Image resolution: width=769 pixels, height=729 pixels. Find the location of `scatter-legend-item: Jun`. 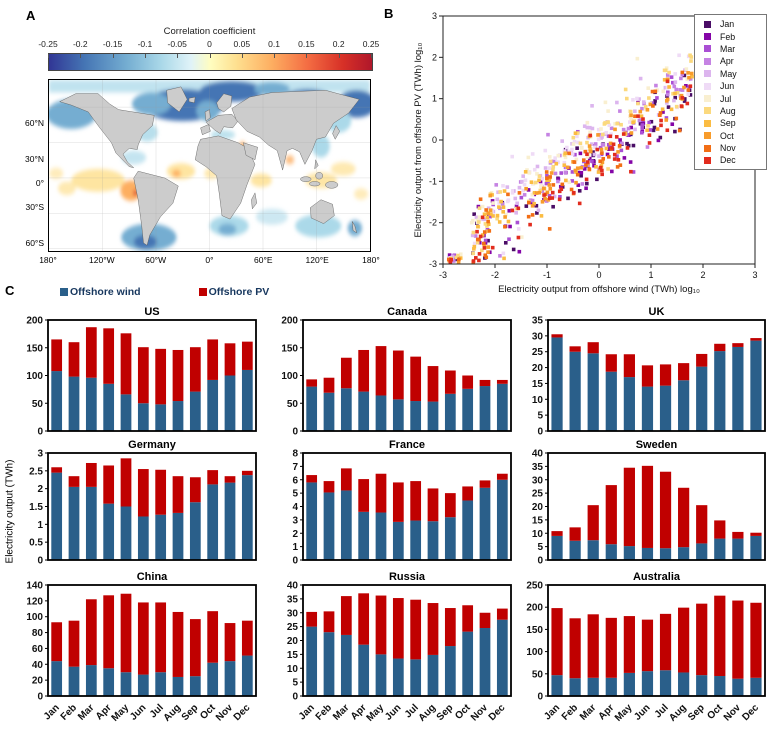

scatter-legend-item: Jun is located at coordinates (730, 86).